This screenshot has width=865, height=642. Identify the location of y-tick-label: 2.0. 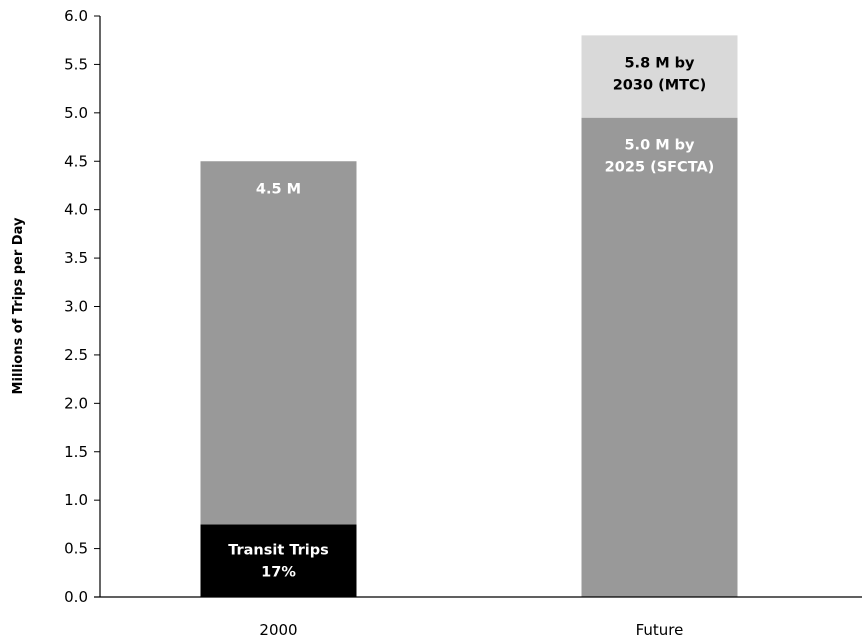
(76, 403).